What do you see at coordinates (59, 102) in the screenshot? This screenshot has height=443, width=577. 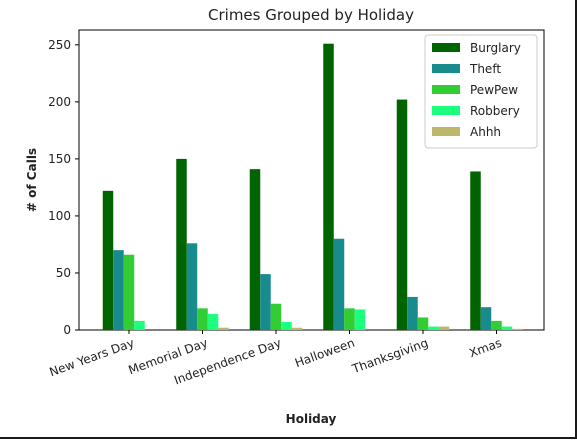 I see `y-tick-label-4: 200` at bounding box center [59, 102].